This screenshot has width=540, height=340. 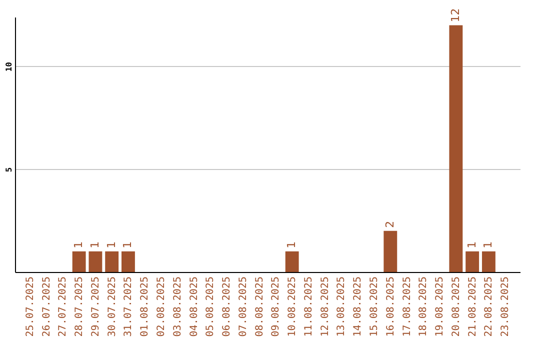 What do you see at coordinates (374, 306) in the screenshot?
I see `x-tick-label: 15.08.2025` at bounding box center [374, 306].